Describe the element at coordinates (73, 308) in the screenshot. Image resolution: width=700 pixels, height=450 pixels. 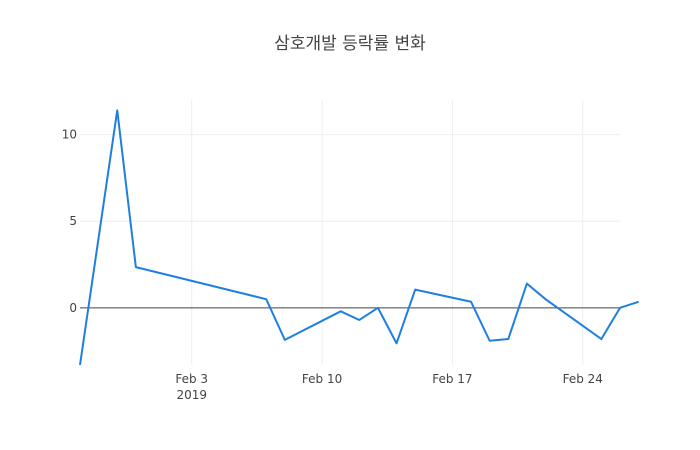
I see `y-tick-label: 0` at that location.